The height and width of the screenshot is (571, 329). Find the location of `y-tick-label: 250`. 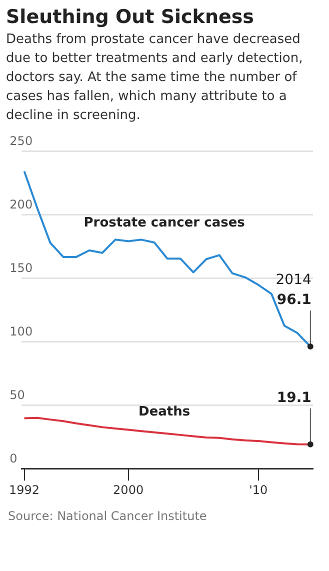

y-tick-label: 250 is located at coordinates (21, 141).